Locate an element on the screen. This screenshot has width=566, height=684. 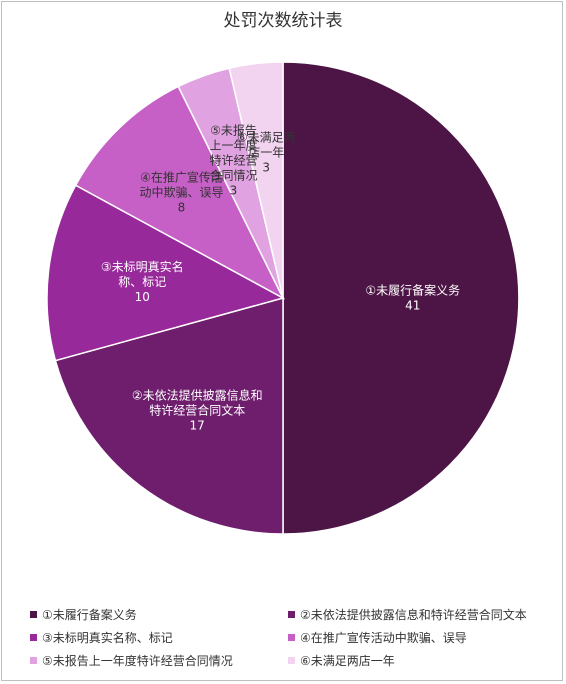
legend-item-2: ②未依法提供披露信息和特许经营合同文本 is located at coordinates (407, 614).